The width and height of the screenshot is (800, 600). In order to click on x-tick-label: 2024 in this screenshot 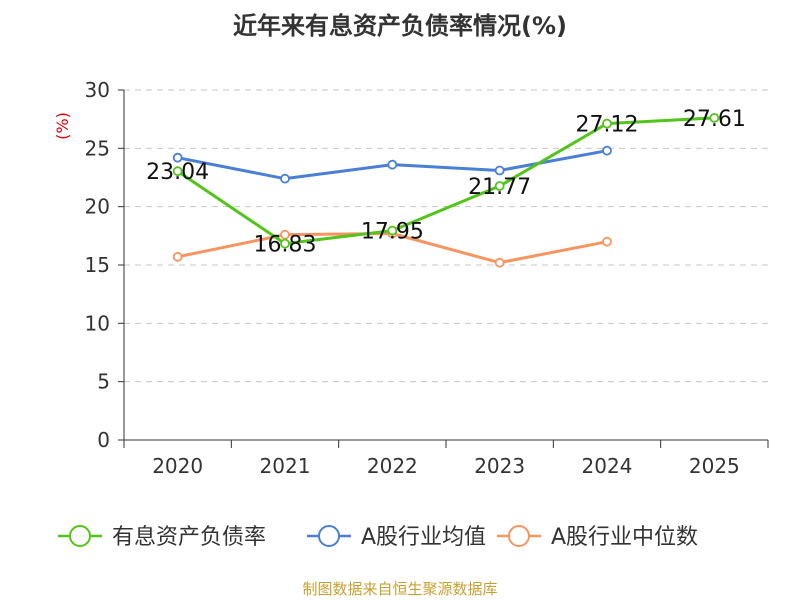, I will do `click(607, 466)`.